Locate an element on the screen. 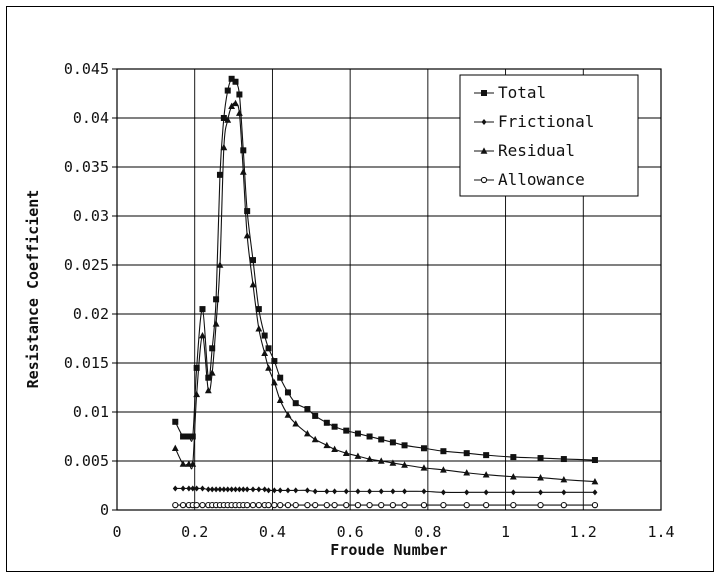 The height and width of the screenshot is (574, 724). legend-item-residual: Residual is located at coordinates (524, 150).